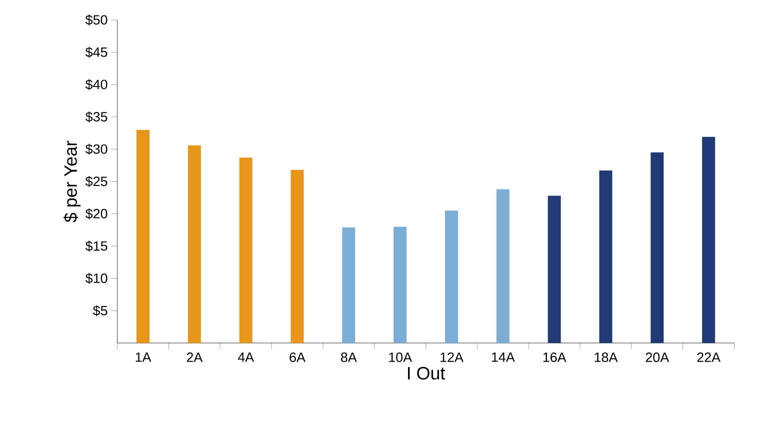 This screenshot has width=759, height=448. What do you see at coordinates (246, 357) in the screenshot?
I see `x-tick-label: 4A` at bounding box center [246, 357].